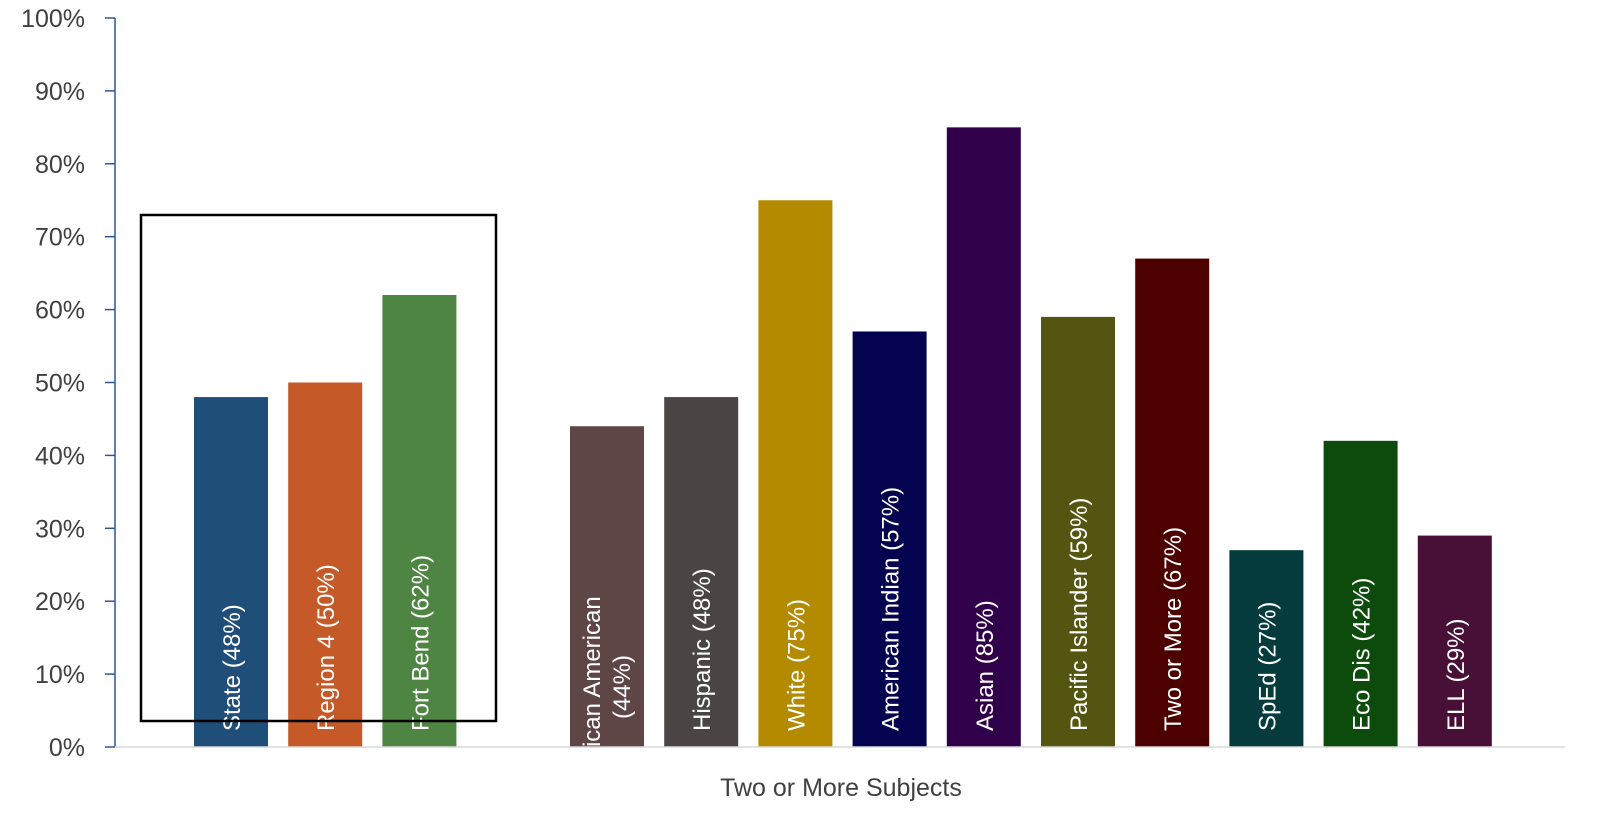 The width and height of the screenshot is (1599, 821). Describe the element at coordinates (1079, 614) in the screenshot. I see `bar-label: Pacific Islander (59%)` at that location.